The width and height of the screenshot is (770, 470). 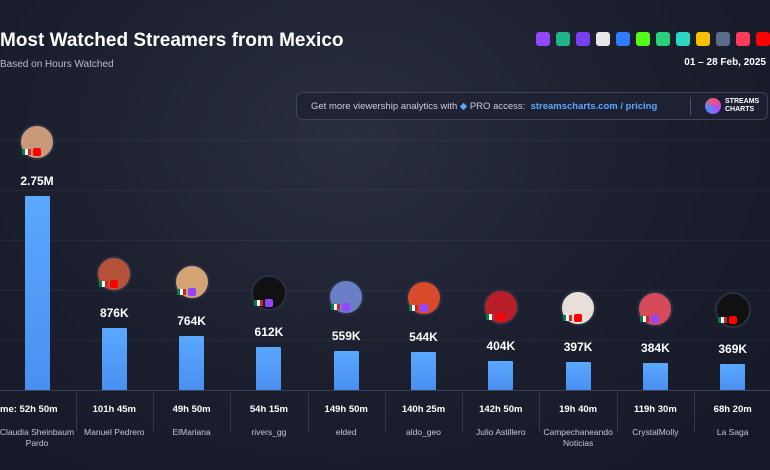 I want to click on x-tick-label: La Saga, so click(x=732, y=432).